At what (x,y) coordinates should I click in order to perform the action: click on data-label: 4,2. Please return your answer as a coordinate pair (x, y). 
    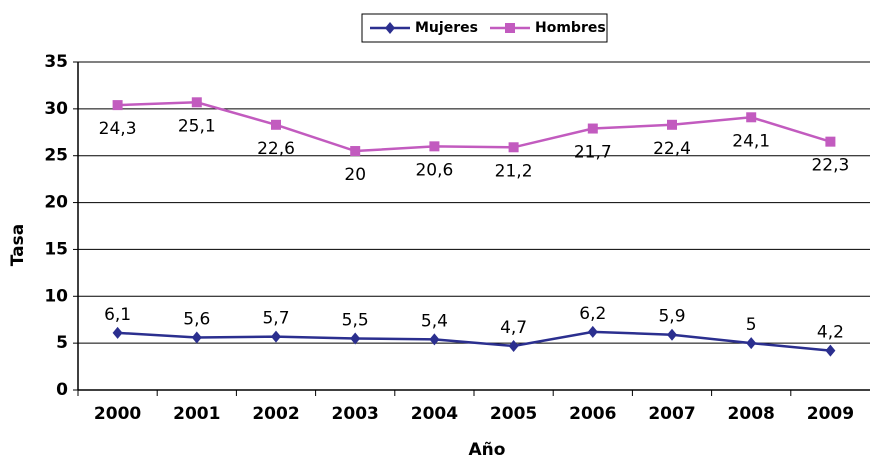
    Looking at the image, I should click on (830, 333).